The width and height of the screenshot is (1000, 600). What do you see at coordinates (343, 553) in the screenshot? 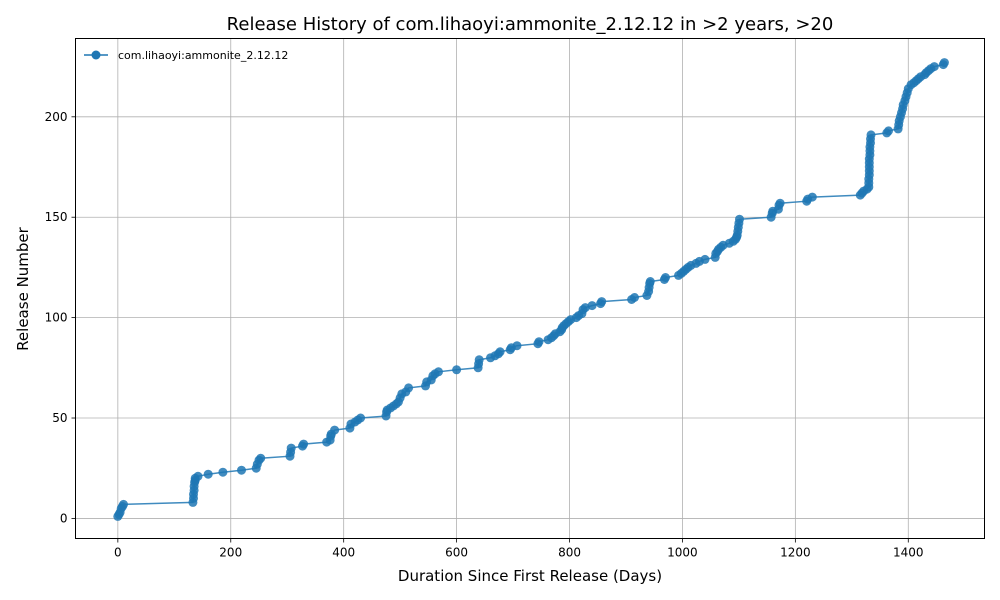
I see `x-tick-label: 400` at bounding box center [343, 553].